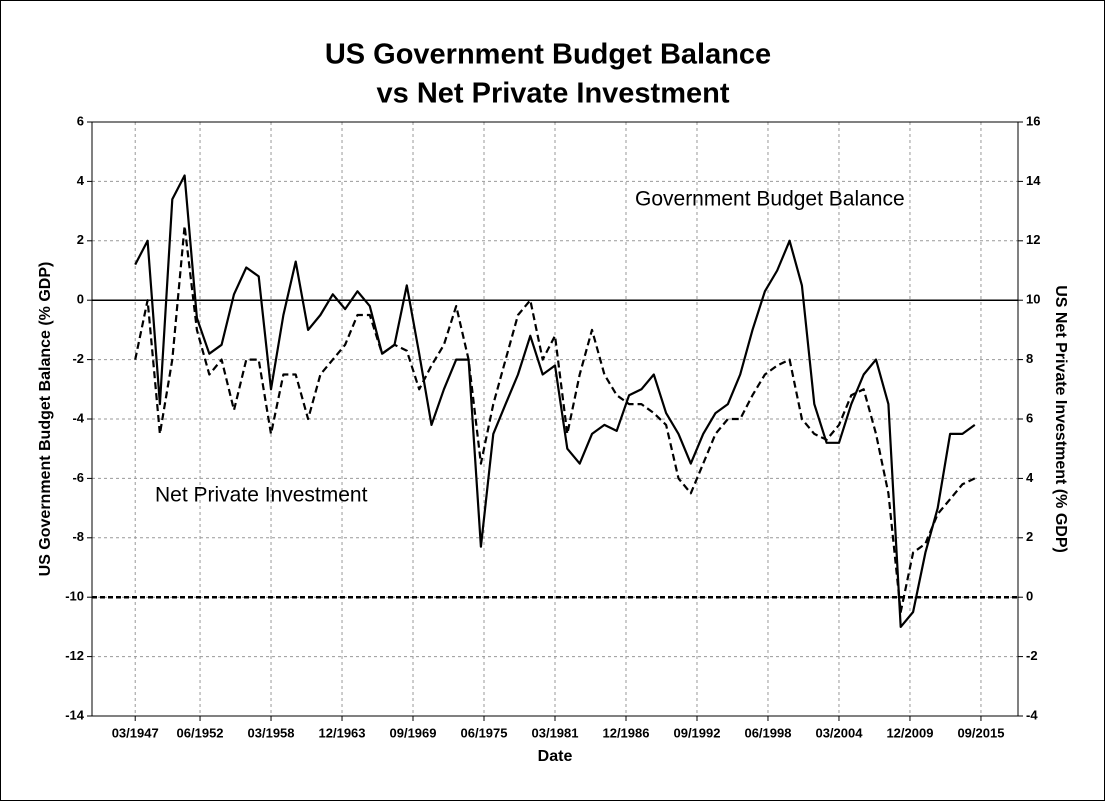 The width and height of the screenshot is (1105, 801). What do you see at coordinates (78, 358) in the screenshot?
I see `y-tick-label: -2` at bounding box center [78, 358].